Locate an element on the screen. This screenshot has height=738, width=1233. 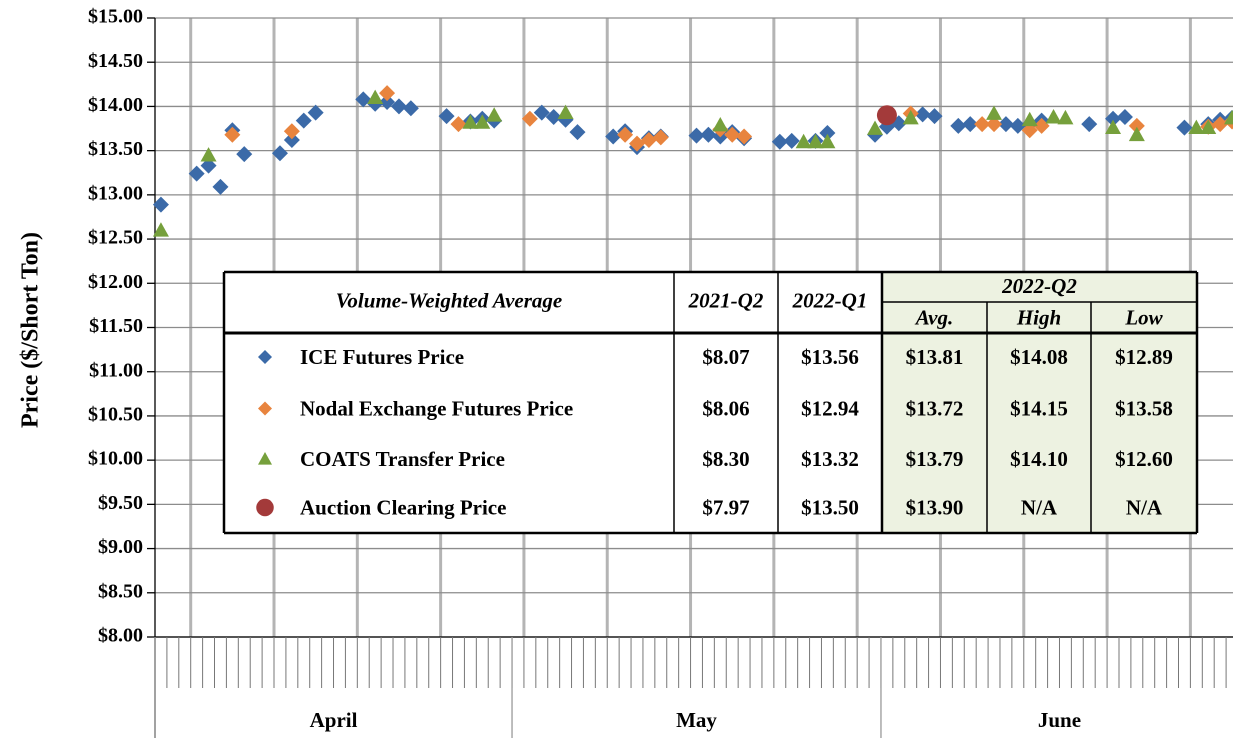
y-tick-label: $12.50 is located at coordinates (115, 238).